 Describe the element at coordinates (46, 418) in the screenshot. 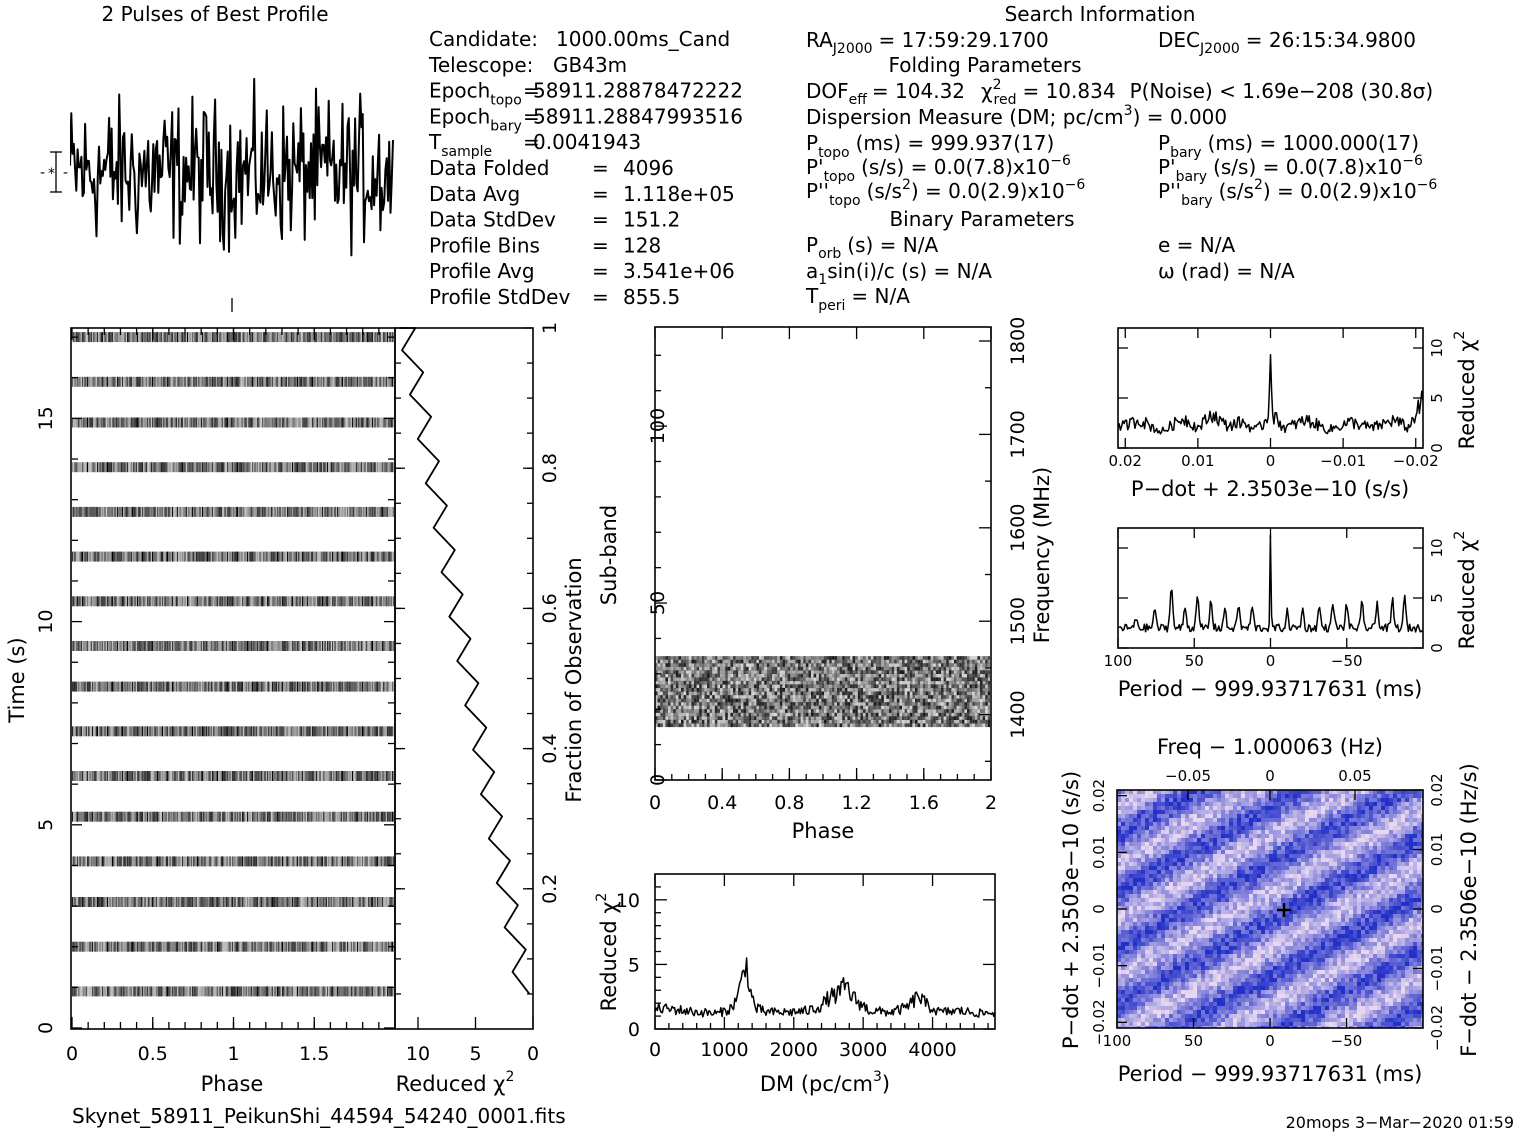

I see `time-tick-label: 15` at that location.